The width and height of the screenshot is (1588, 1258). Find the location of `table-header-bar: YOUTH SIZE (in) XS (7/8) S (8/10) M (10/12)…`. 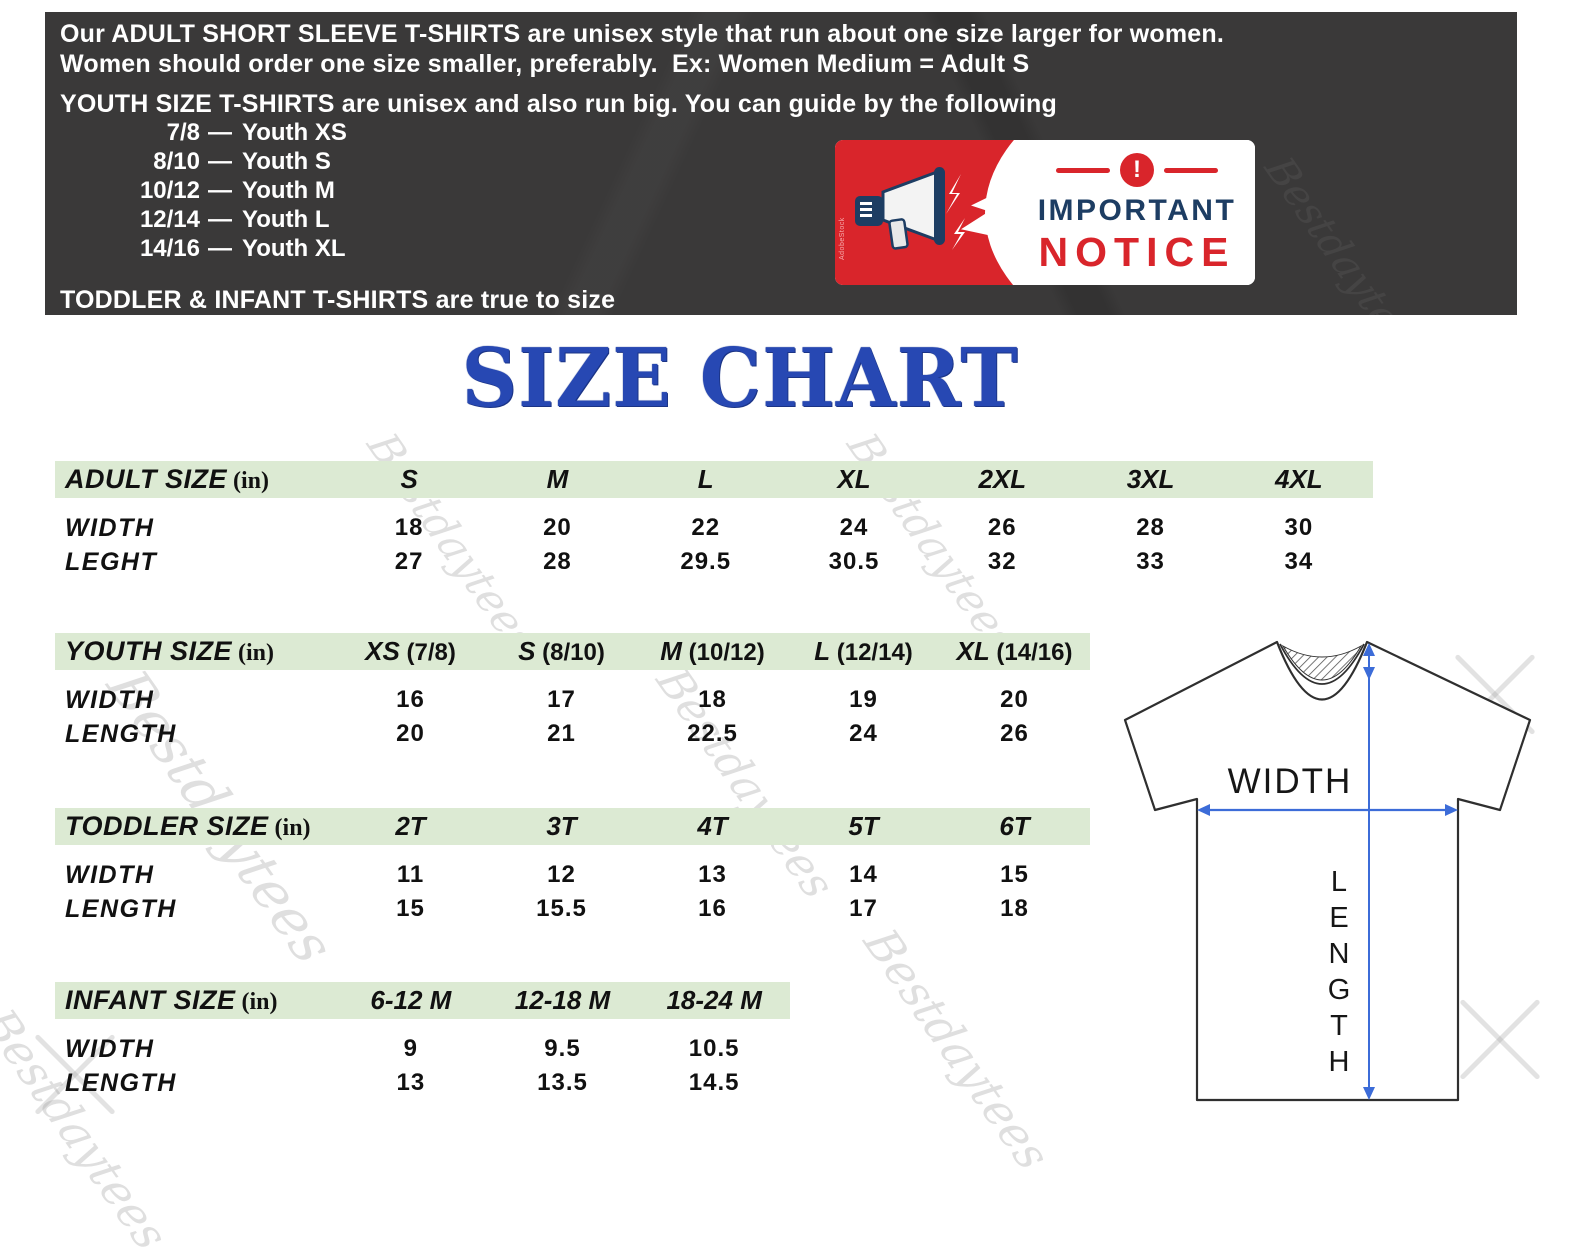

table-header-bar: YOUTH SIZE (in) XS (7/8) S (8/10) M (10/12)… is located at coordinates (572, 651).